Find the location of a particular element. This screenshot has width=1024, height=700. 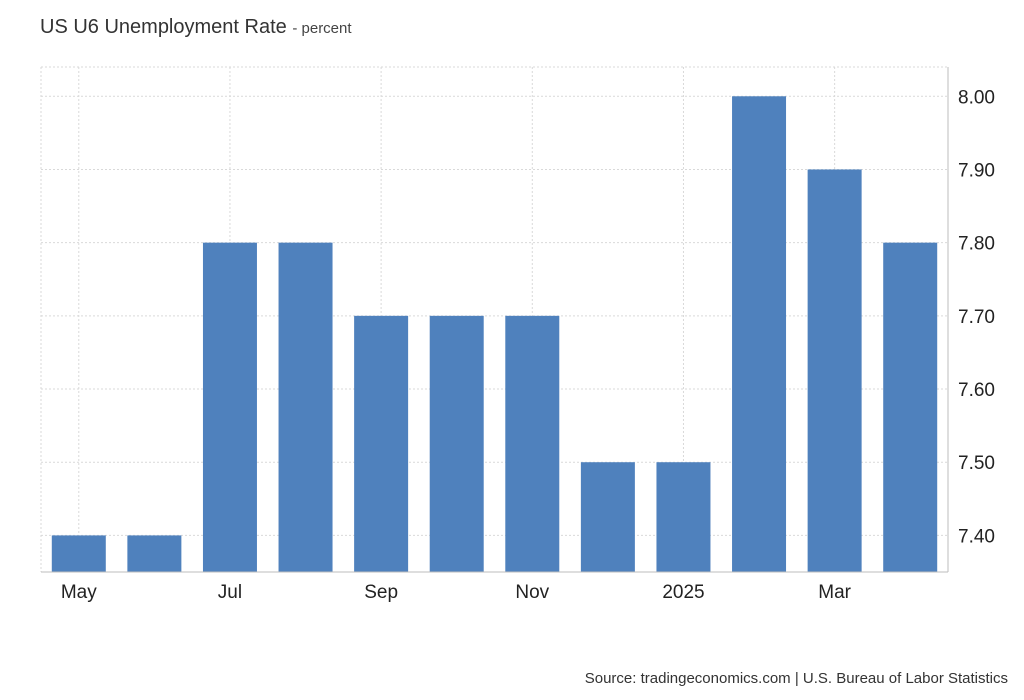

y-tick-label: 7.60 is located at coordinates (976, 390).